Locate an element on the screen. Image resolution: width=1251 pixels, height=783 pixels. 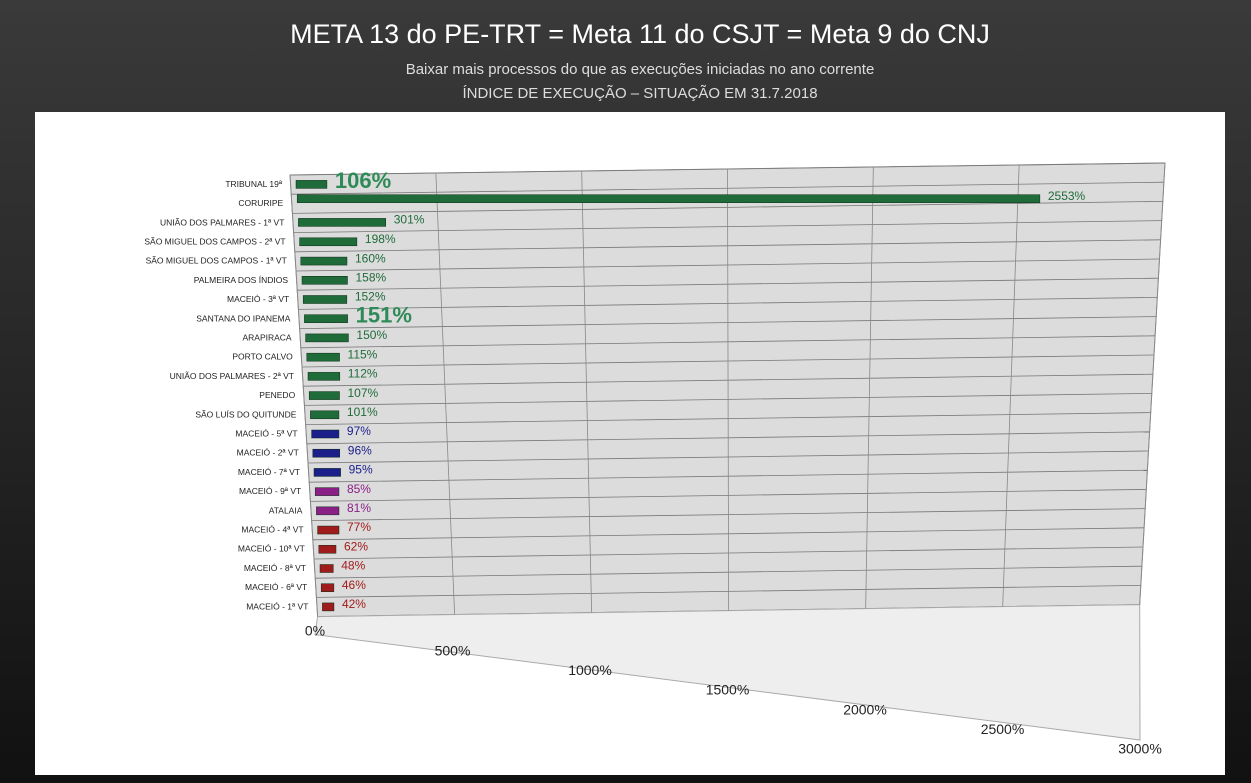
y-tick-label: SÃO MIGUEL DOS CAMPOS - 2ª VT is located at coordinates (214, 241).